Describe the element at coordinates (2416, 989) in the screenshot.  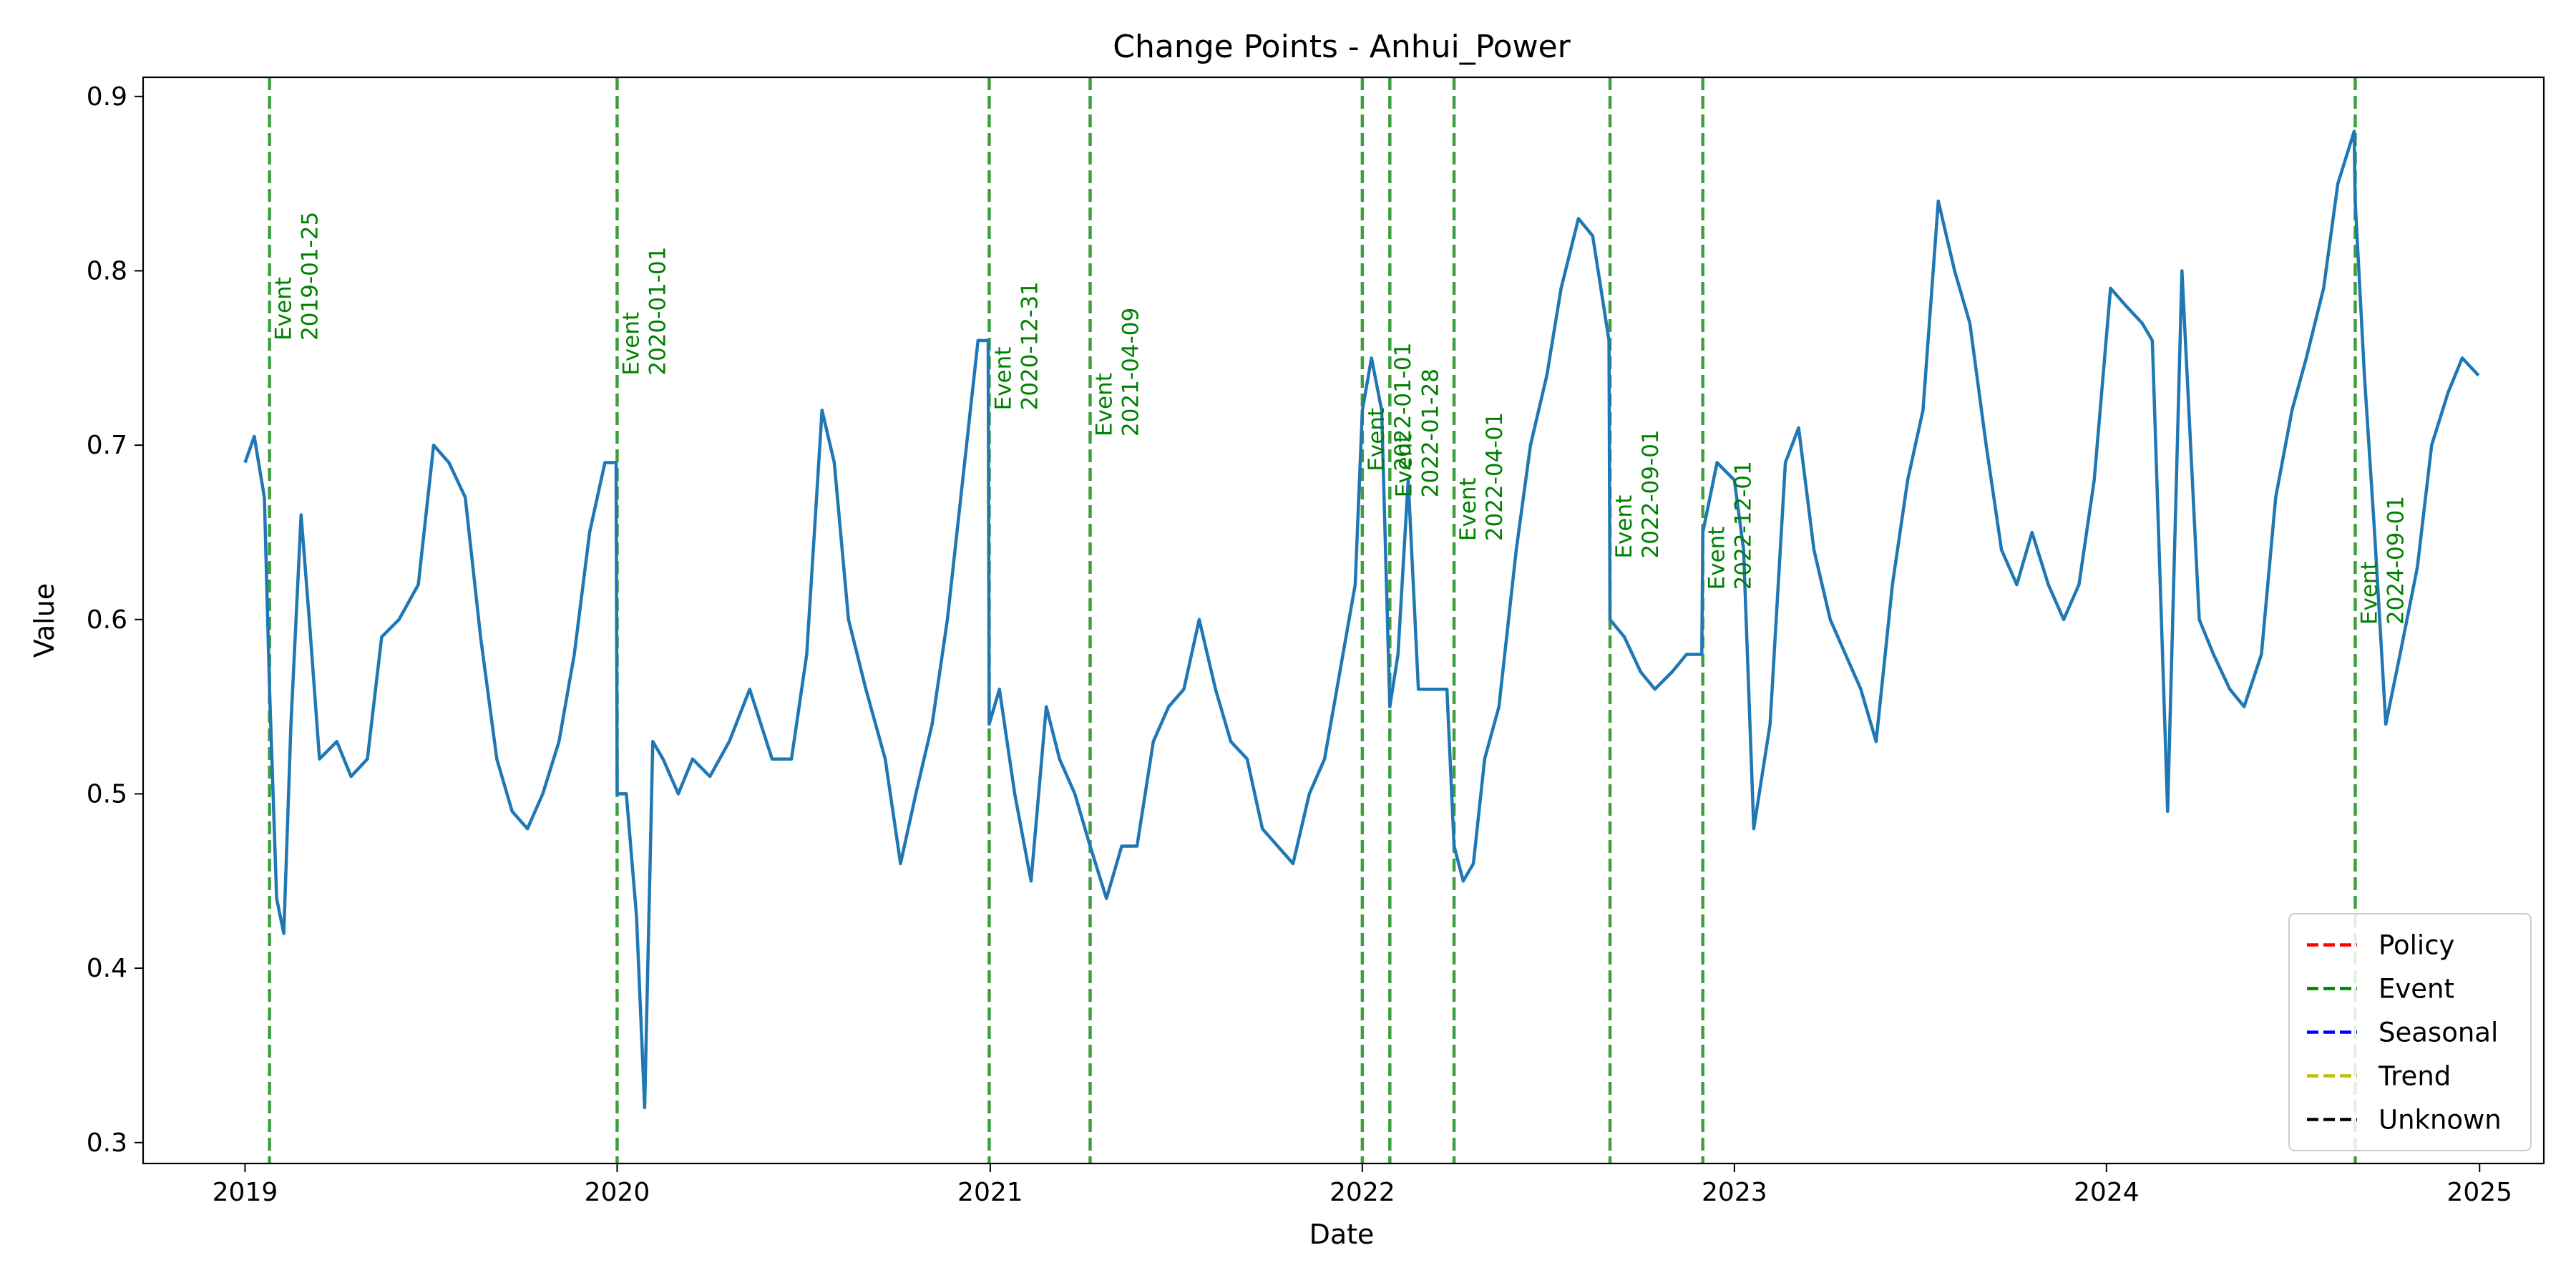
I see `legend-label: Event` at that location.